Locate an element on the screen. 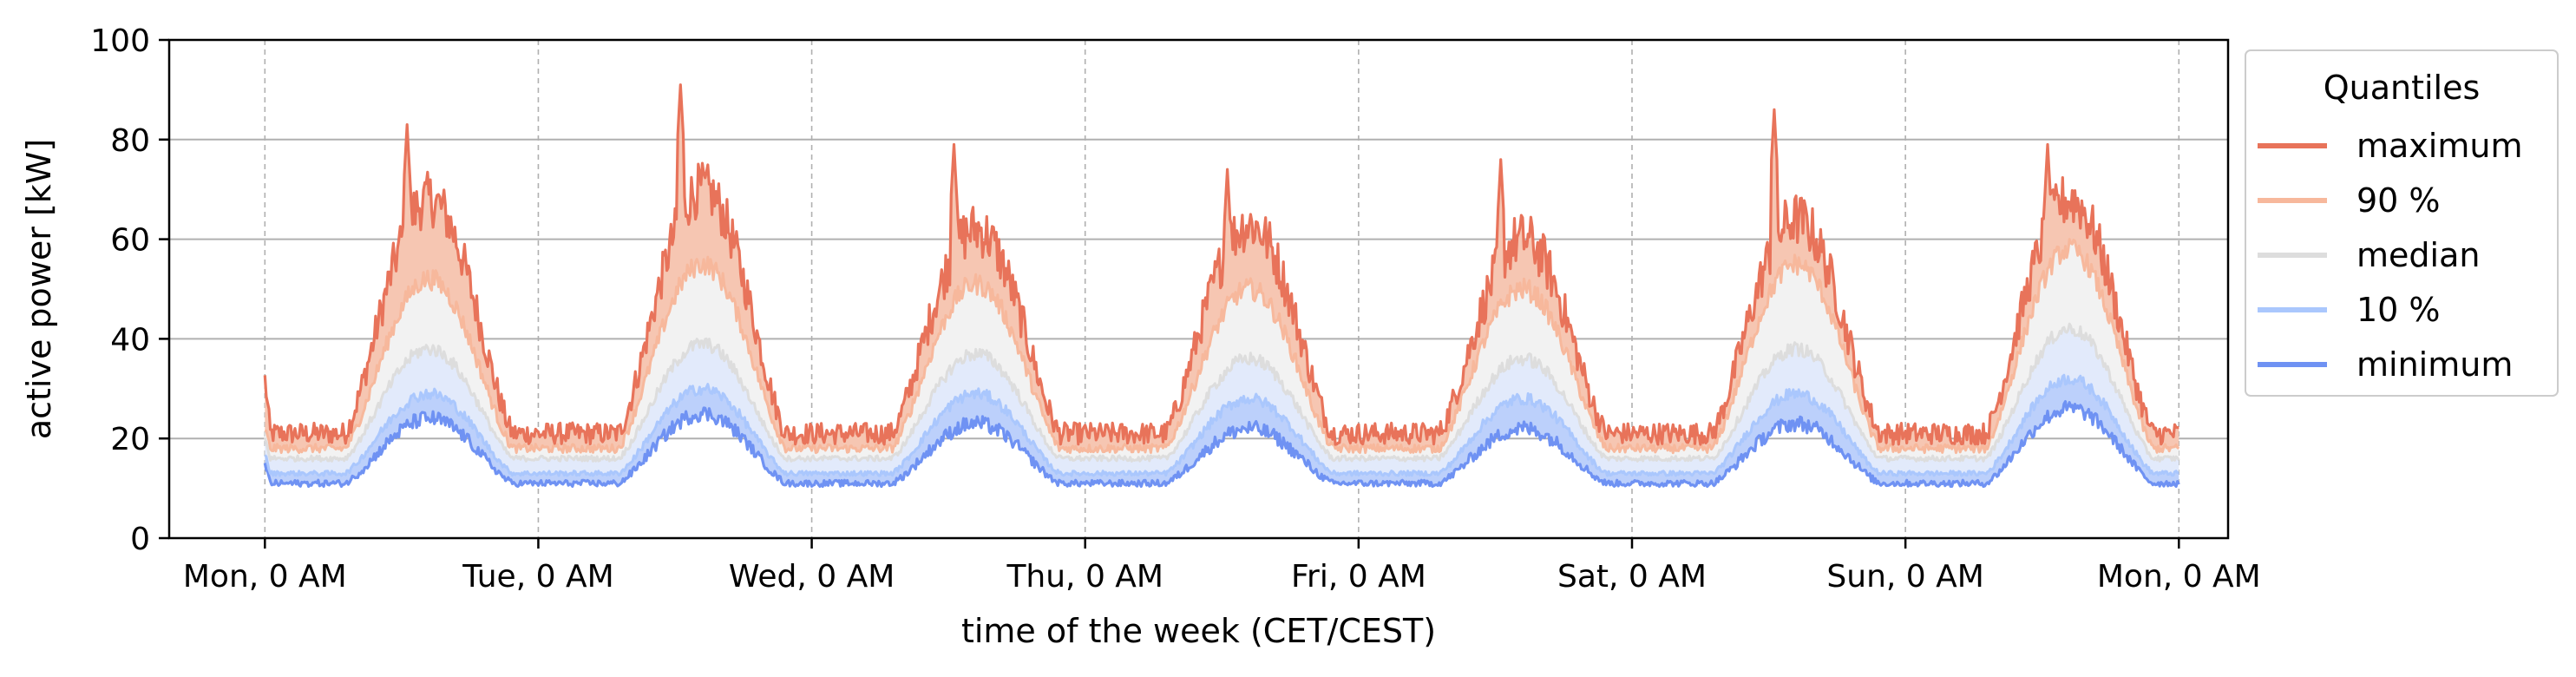  legend-label: 90 % is located at coordinates (2398, 200).